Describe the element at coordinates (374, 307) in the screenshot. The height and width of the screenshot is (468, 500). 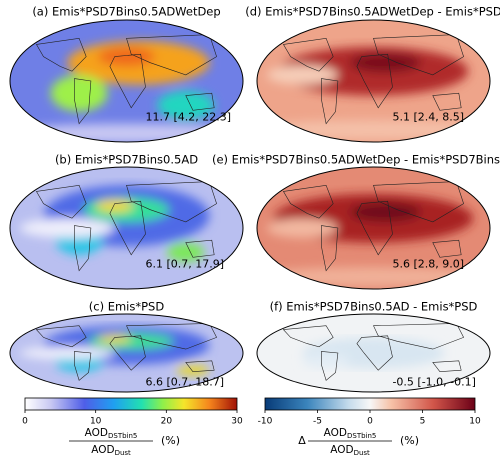
I see `panel-title: (f) Emis*PSD7Bins0.5AD - Emis*PSD` at that location.